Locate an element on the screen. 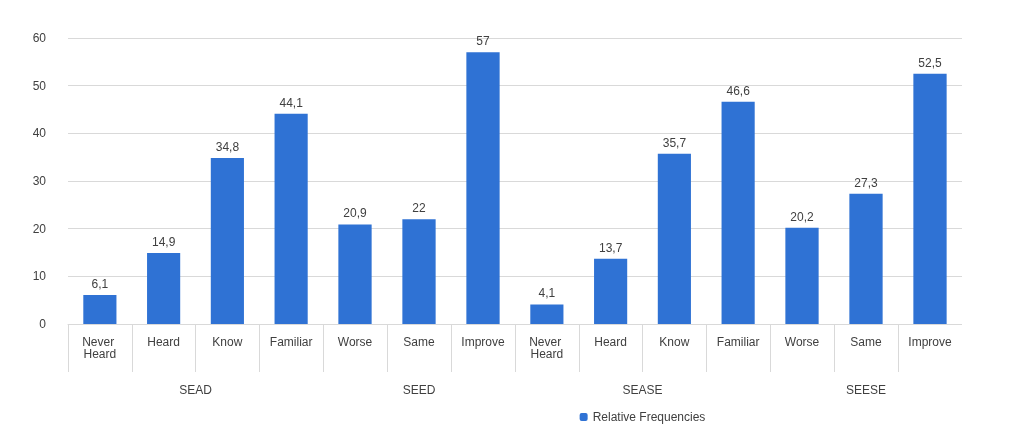 The width and height of the screenshot is (1010, 442). y-tick-label: 0 is located at coordinates (43, 324).